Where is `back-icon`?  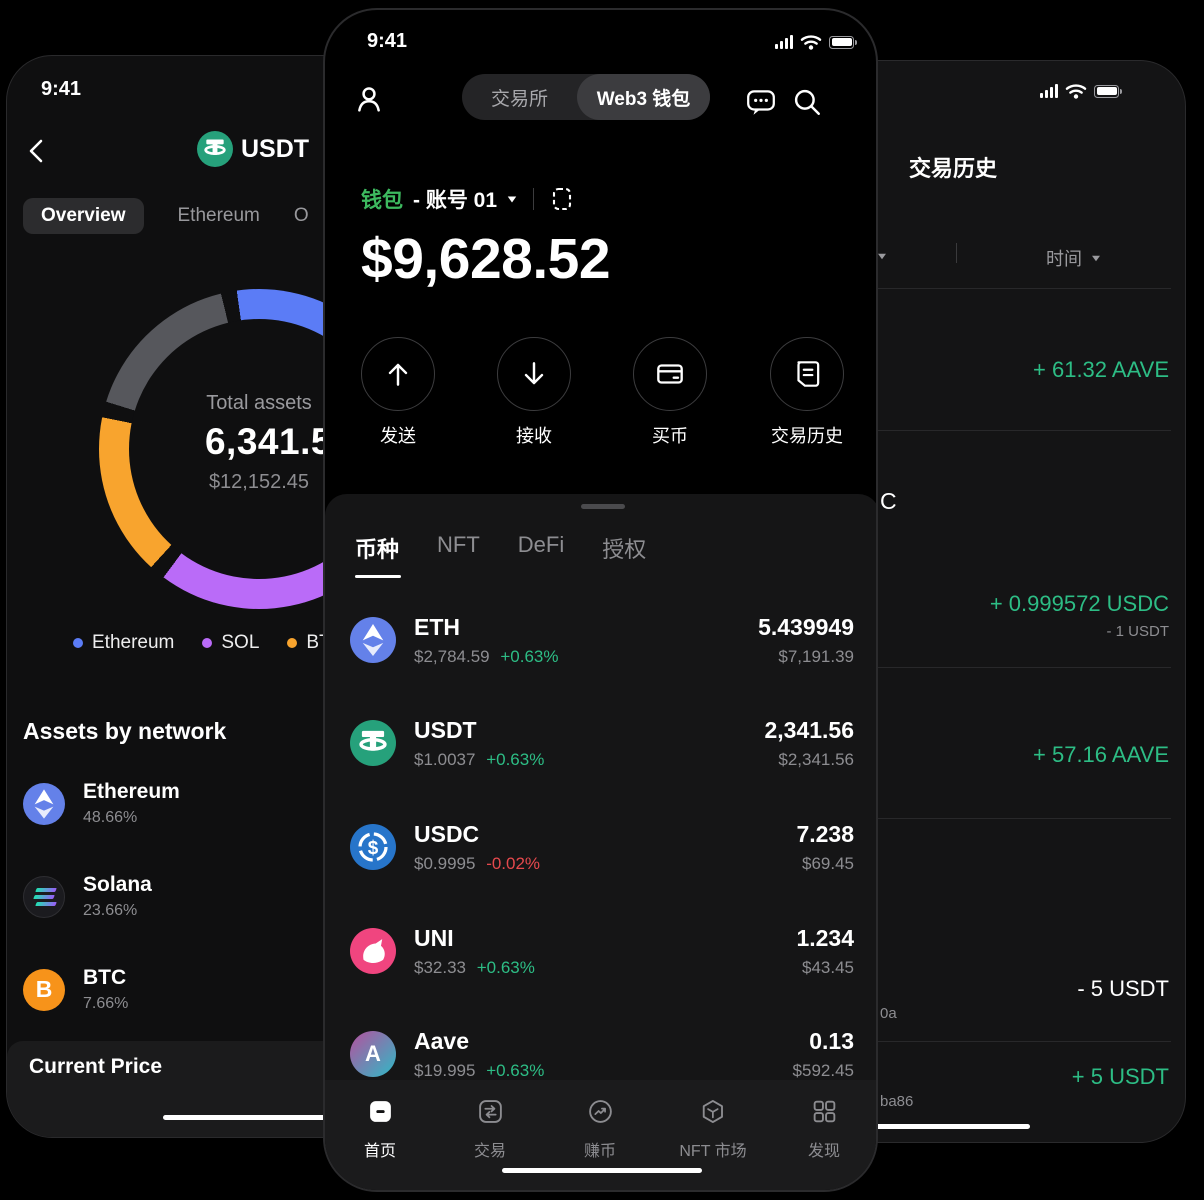
back-icon is located at coordinates (38, 151).